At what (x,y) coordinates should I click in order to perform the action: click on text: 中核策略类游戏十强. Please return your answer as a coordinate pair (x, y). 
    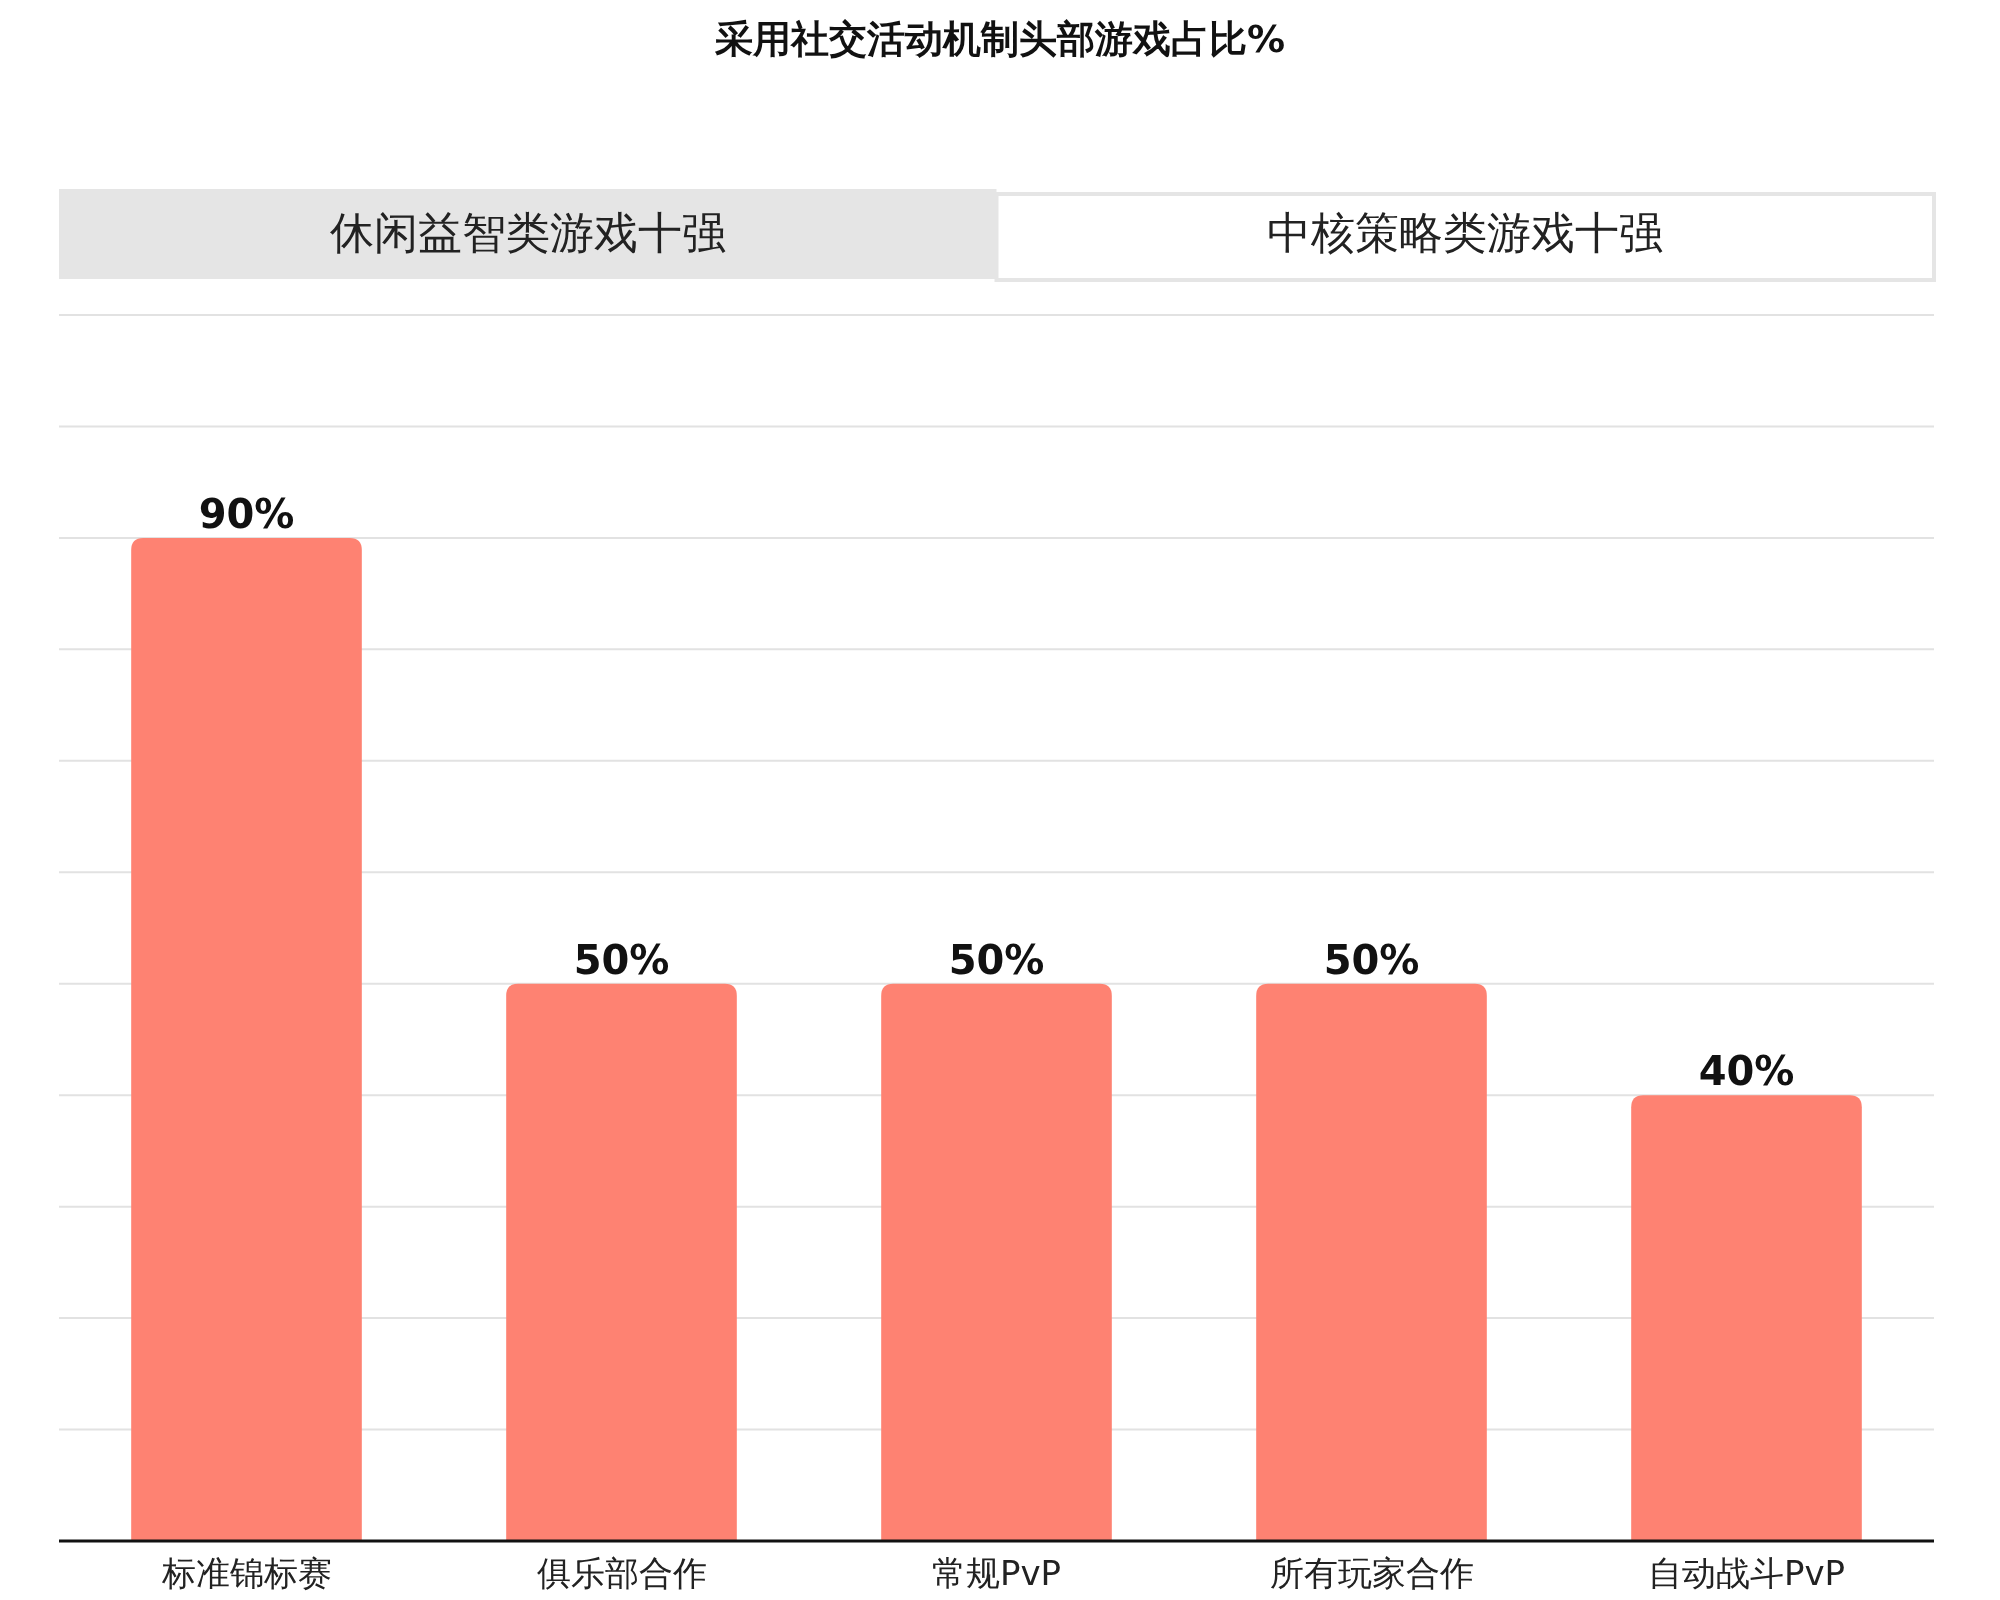
    Looking at the image, I should click on (1465, 232).